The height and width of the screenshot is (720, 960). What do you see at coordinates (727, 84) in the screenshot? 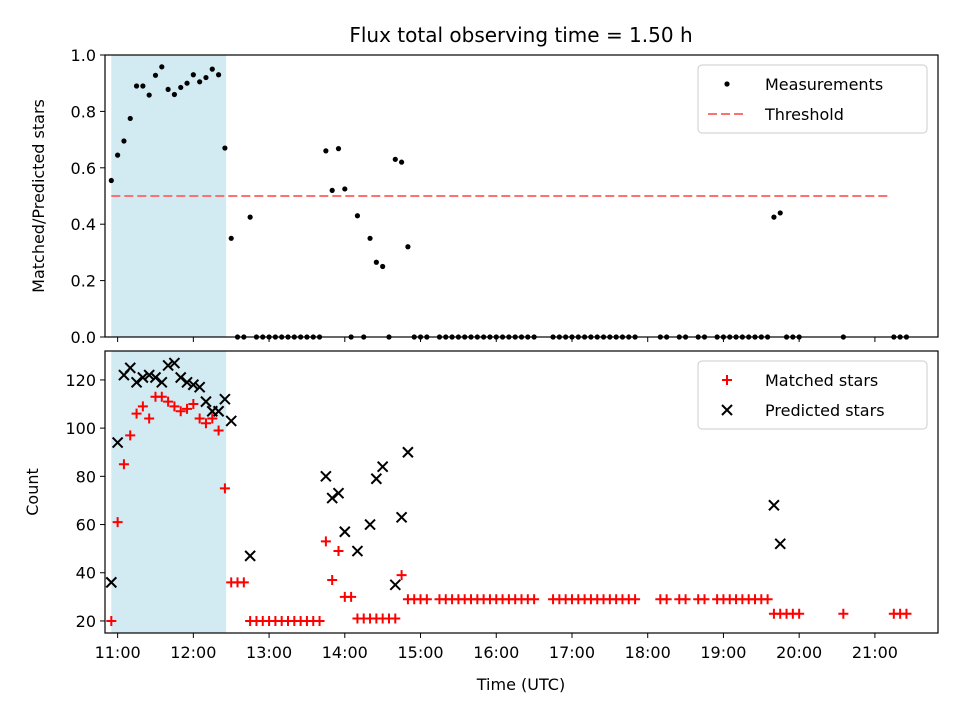
I see `legend-marker-measurements` at bounding box center [727, 84].